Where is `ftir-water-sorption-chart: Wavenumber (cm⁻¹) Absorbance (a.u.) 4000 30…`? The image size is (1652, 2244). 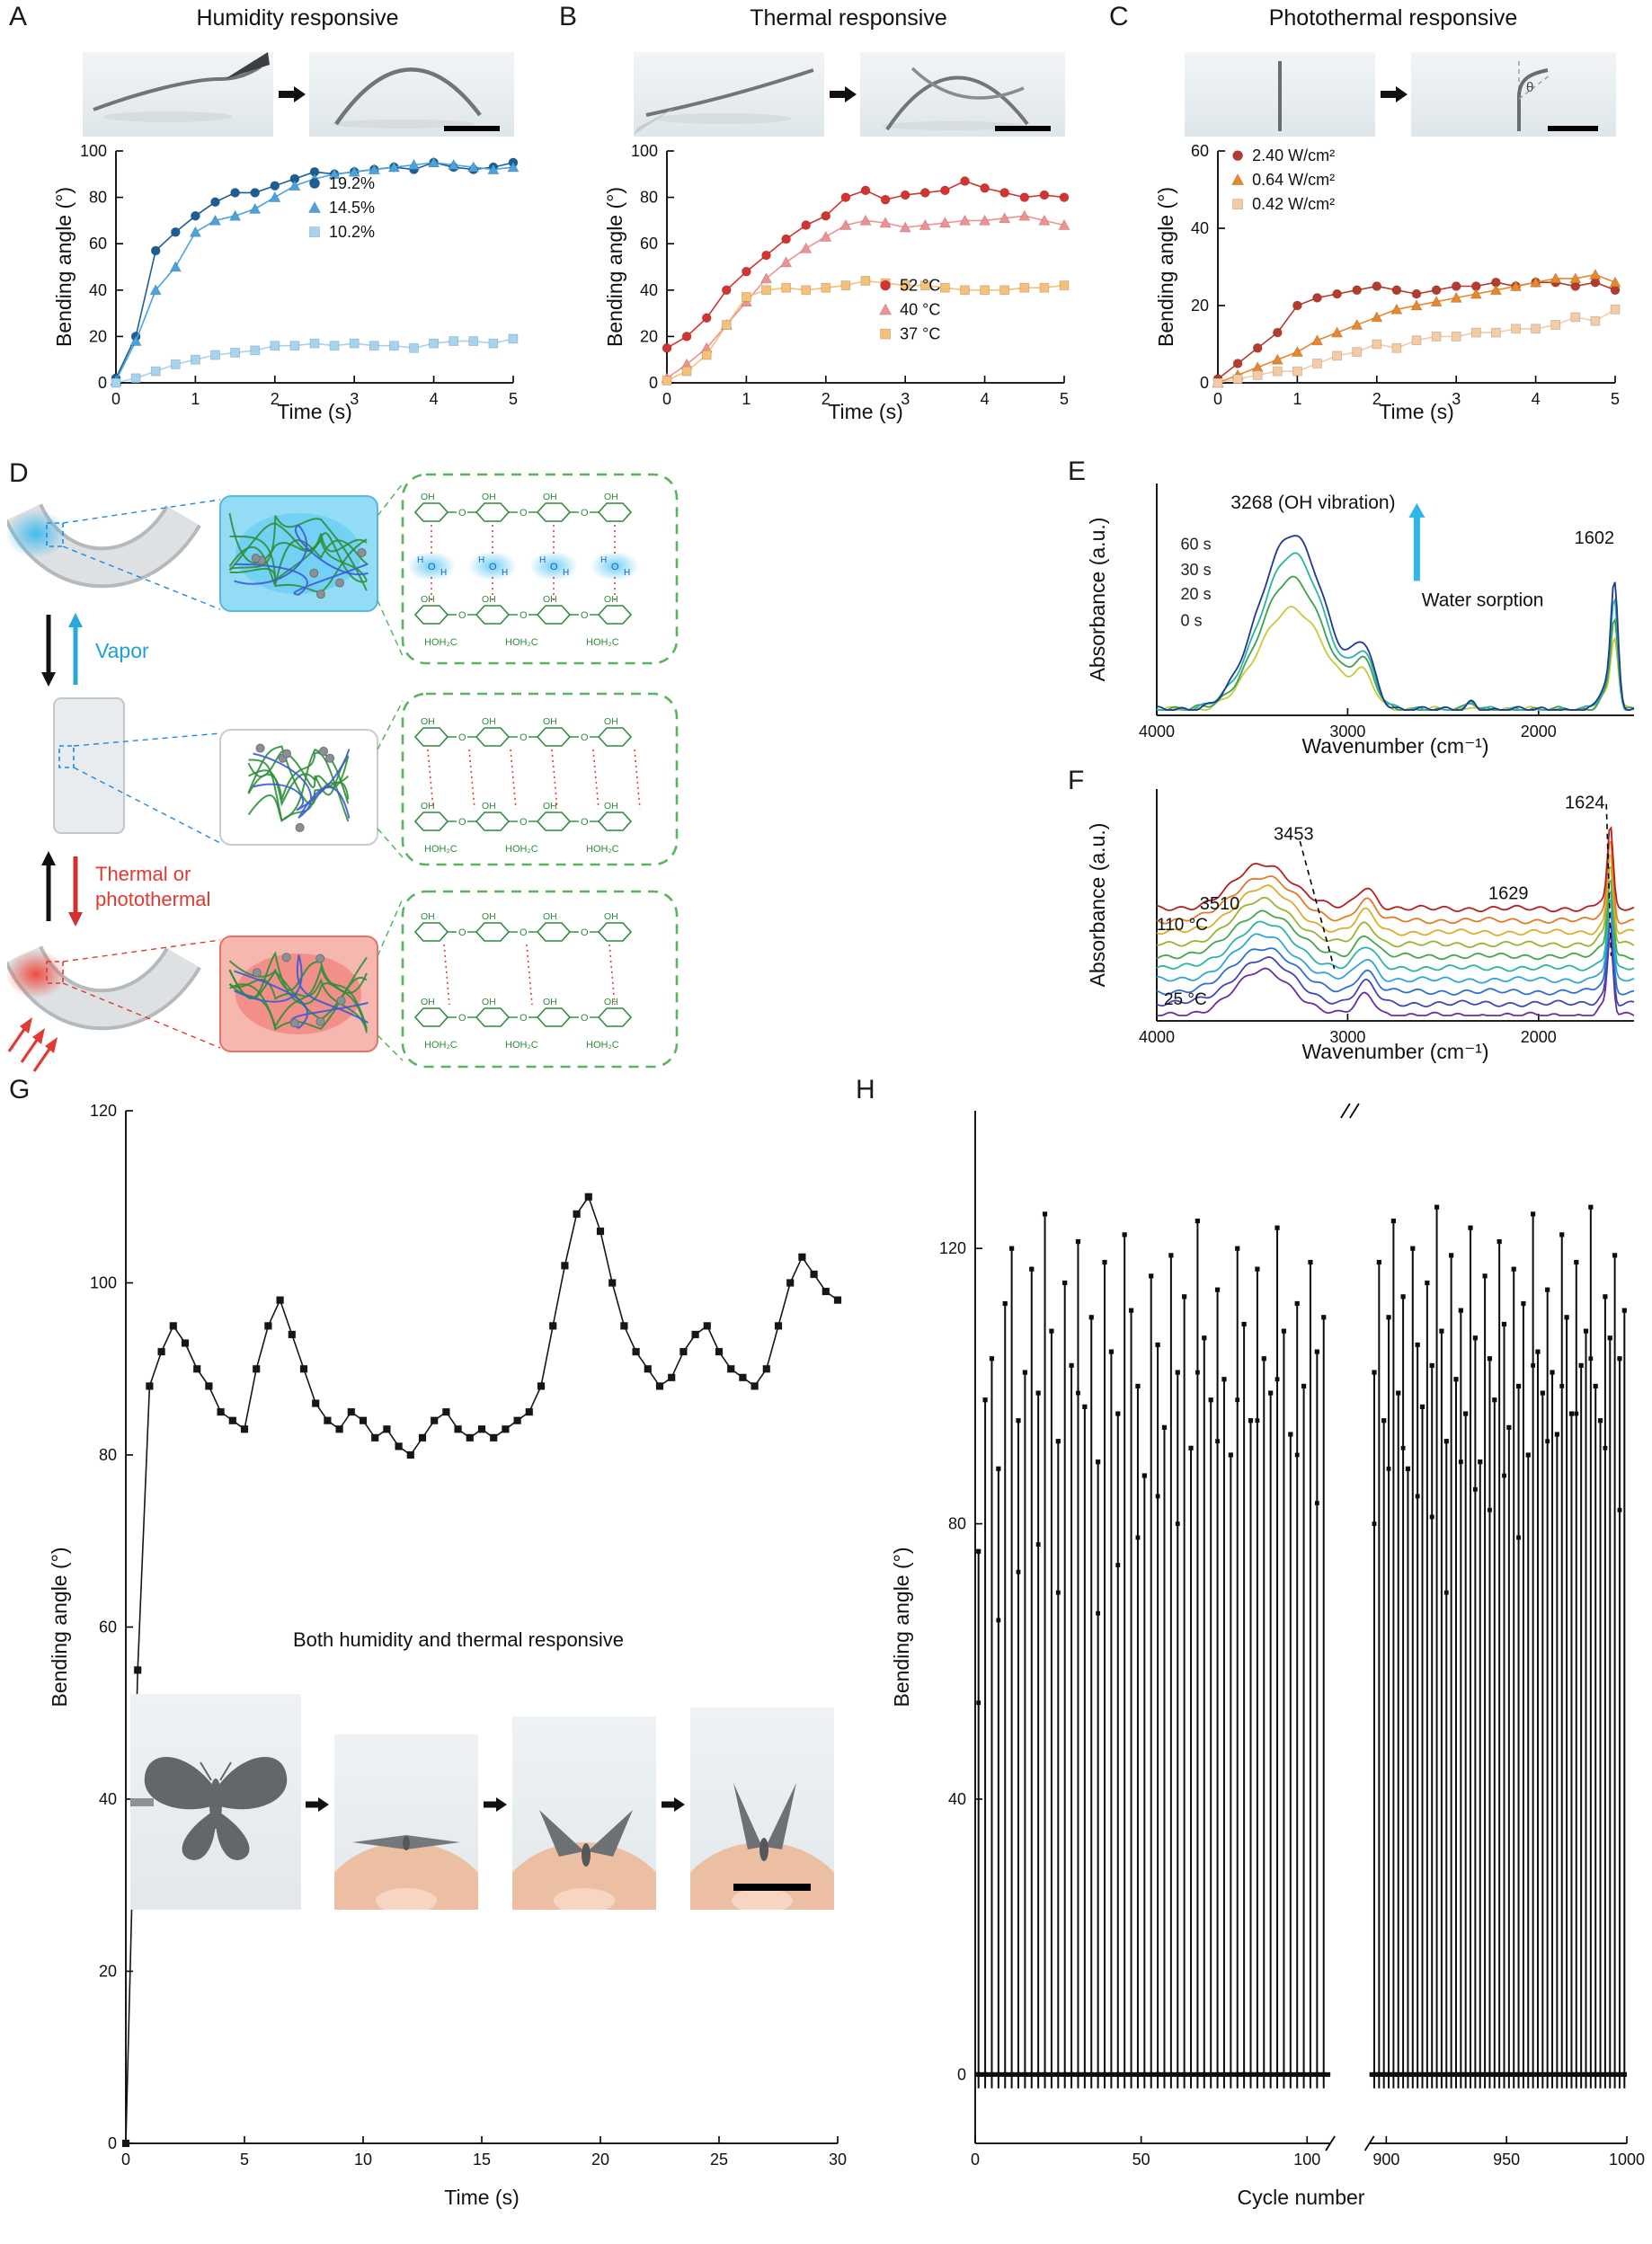 ftir-water-sorption-chart: Wavenumber (cm⁻¹) Absorbance (a.u.) 4000 30… is located at coordinates (1360, 620).